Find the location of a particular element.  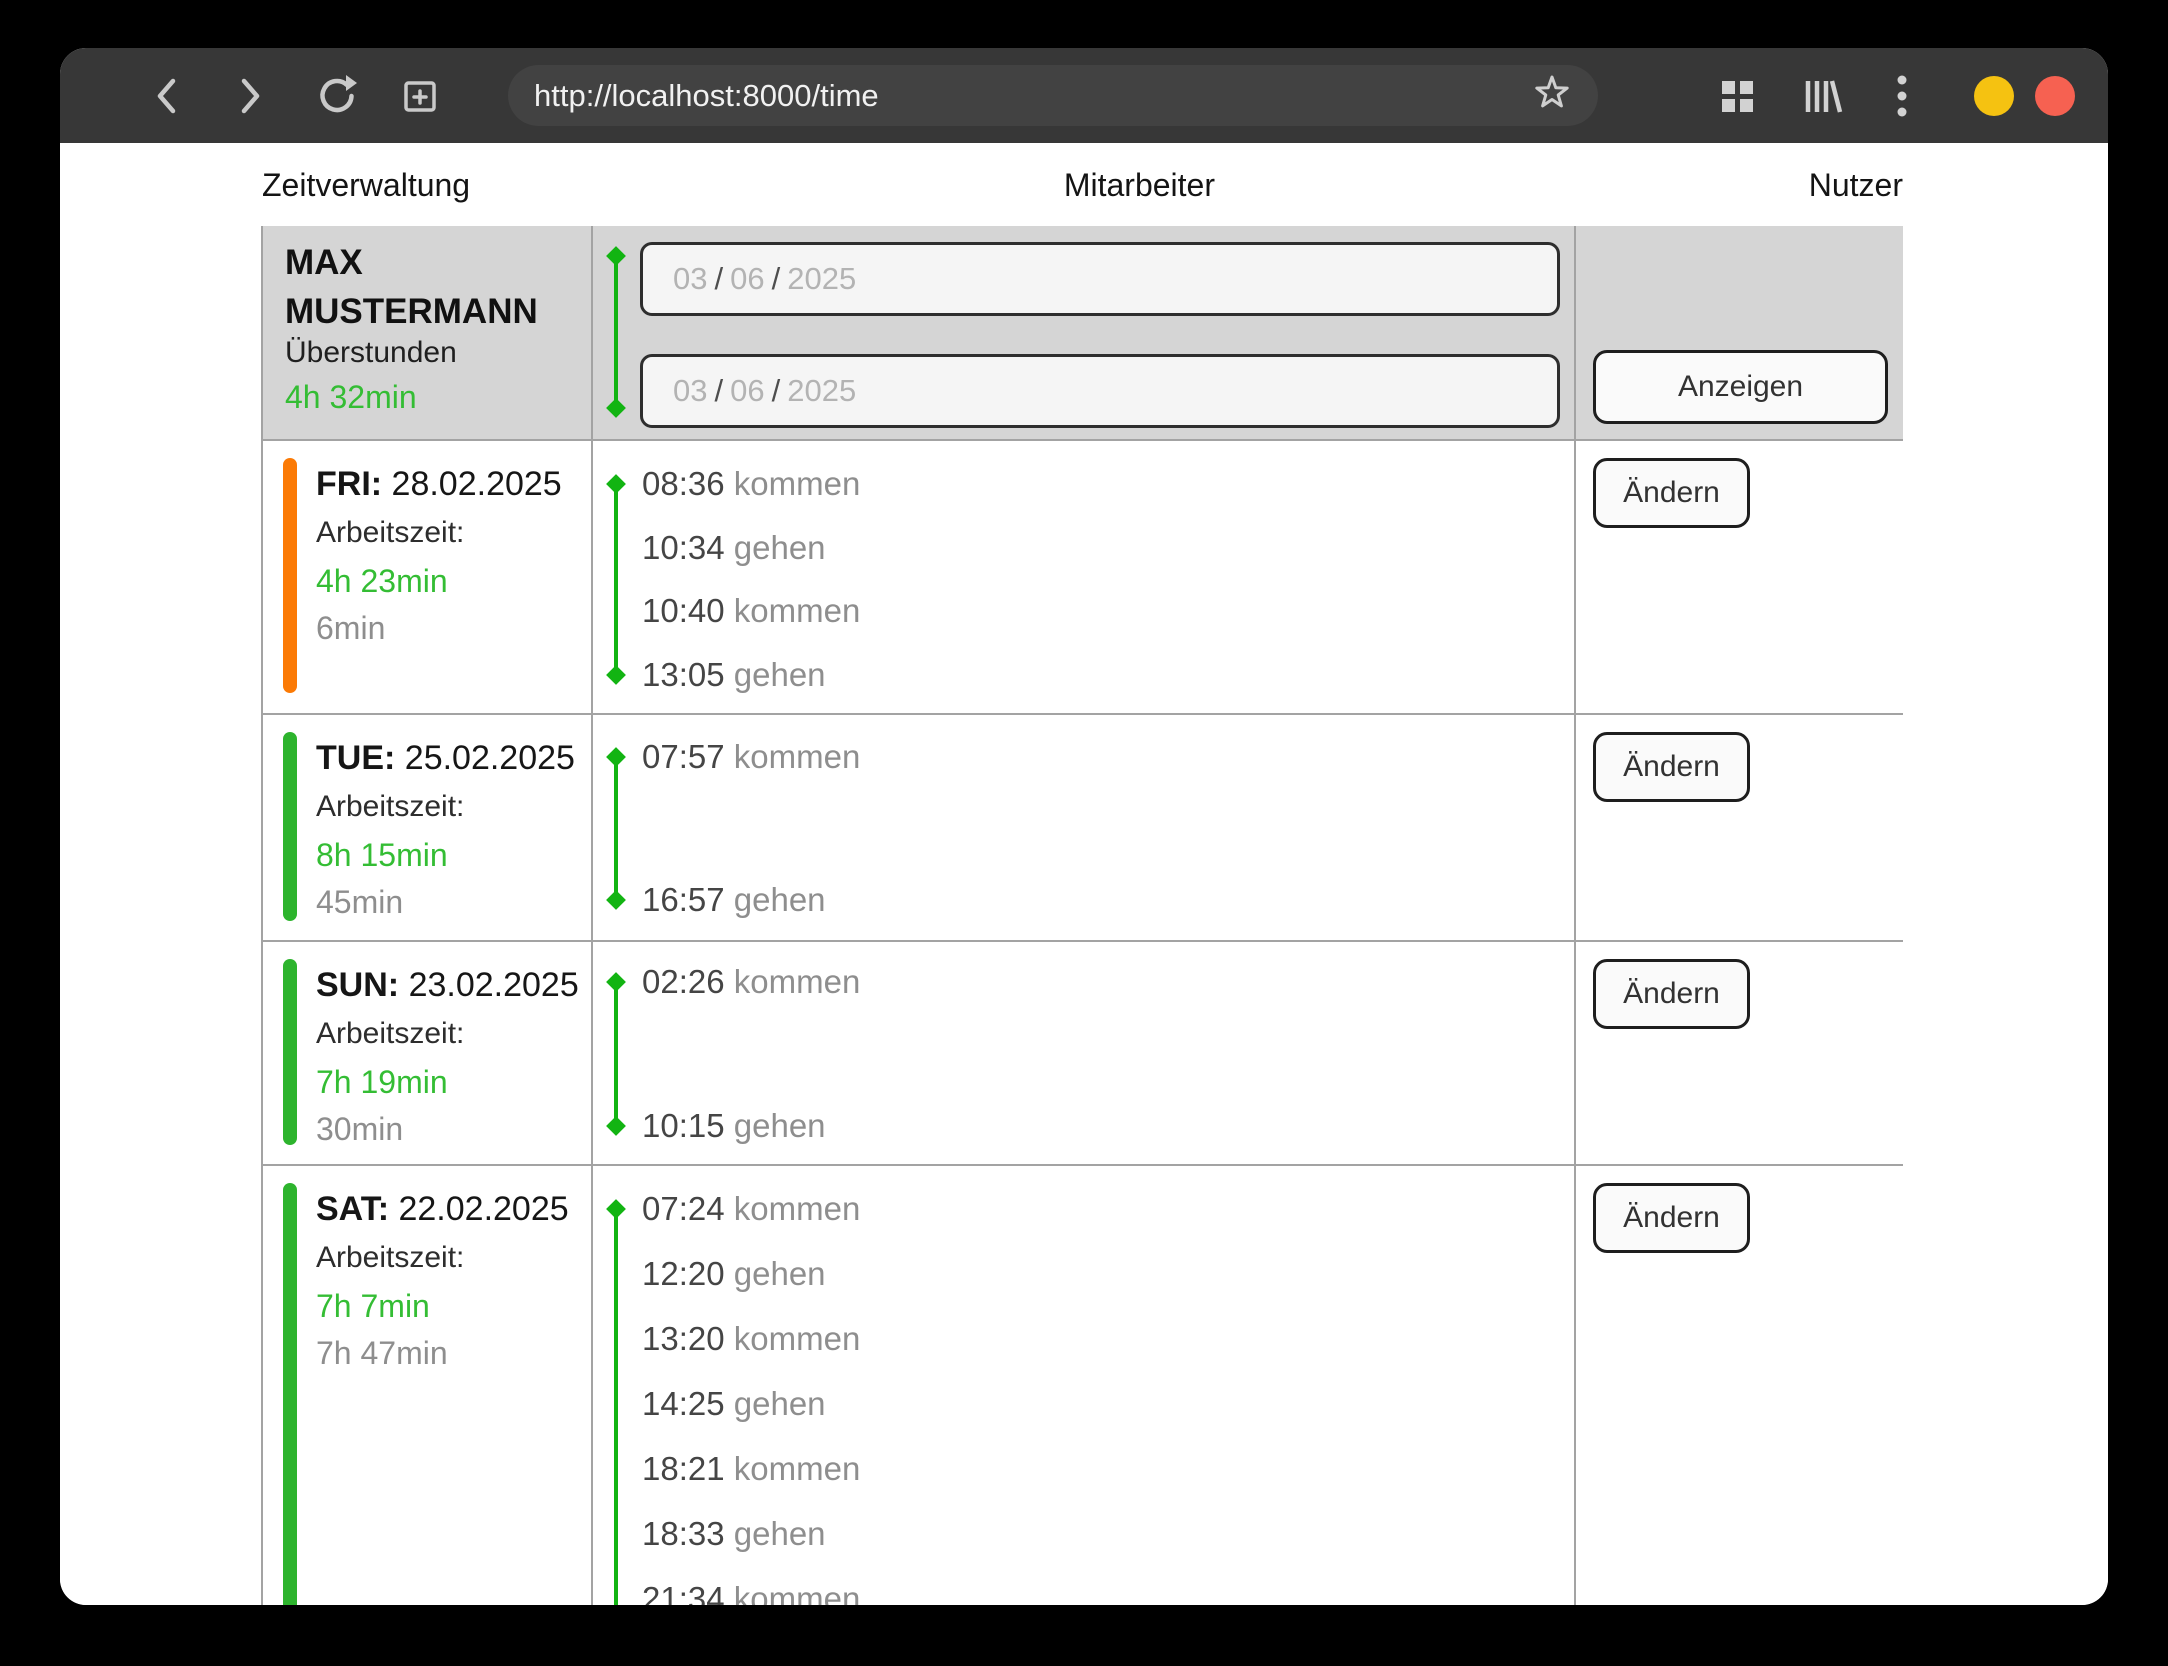

worktime-value: 7h 7min is located at coordinates (373, 1306).